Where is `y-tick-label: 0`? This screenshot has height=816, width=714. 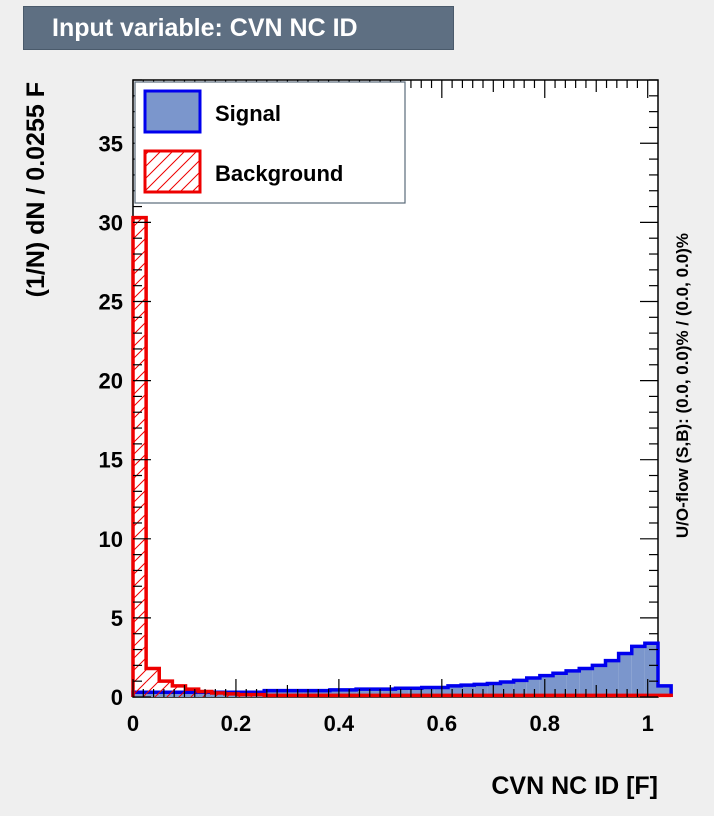
y-tick-label: 0 is located at coordinates (117, 697).